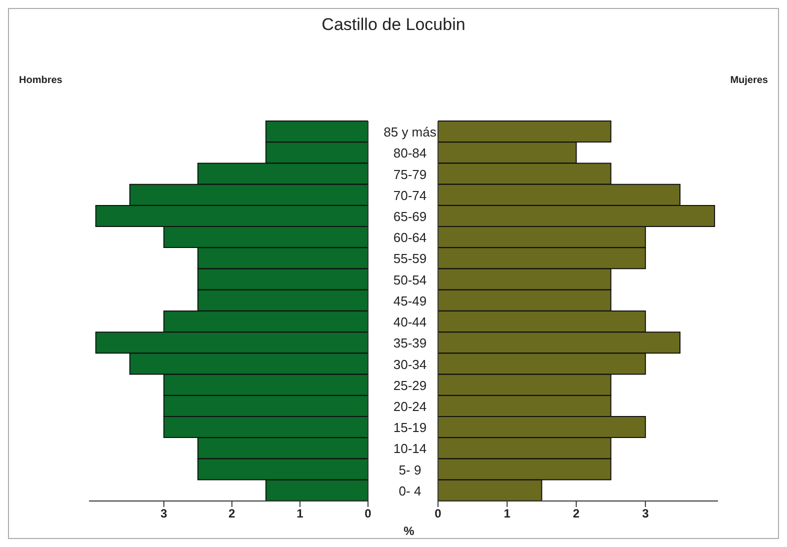 This screenshot has width=787, height=547. Describe the element at coordinates (410, 364) in the screenshot. I see `y-tick-label: 30-34` at that location.